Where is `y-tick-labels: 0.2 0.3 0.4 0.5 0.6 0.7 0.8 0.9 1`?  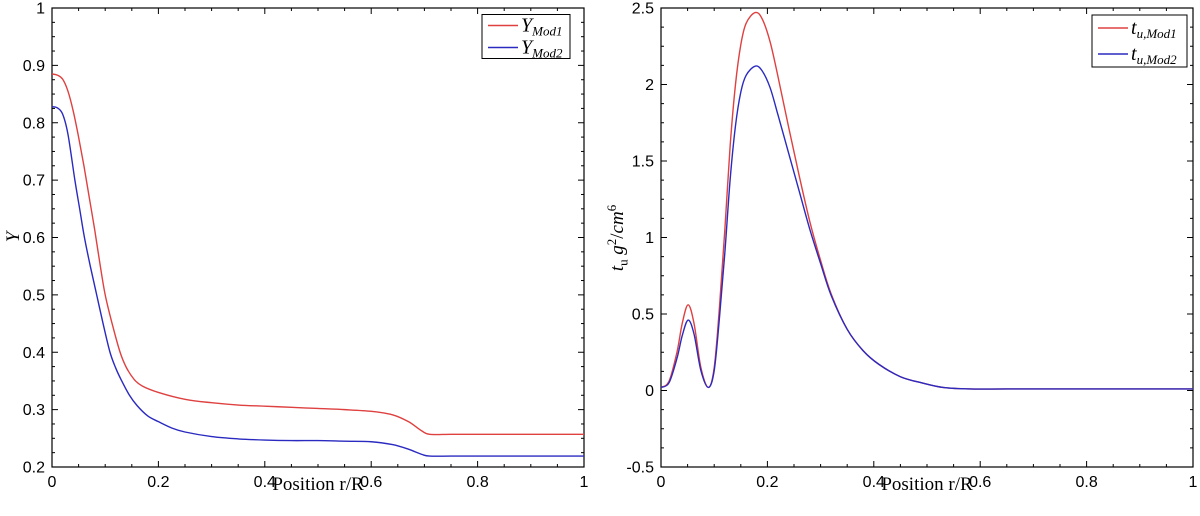
y-tick-labels: 0.2 0.3 0.4 0.5 0.6 0.7 0.8 0.9 1 is located at coordinates (34, 239).